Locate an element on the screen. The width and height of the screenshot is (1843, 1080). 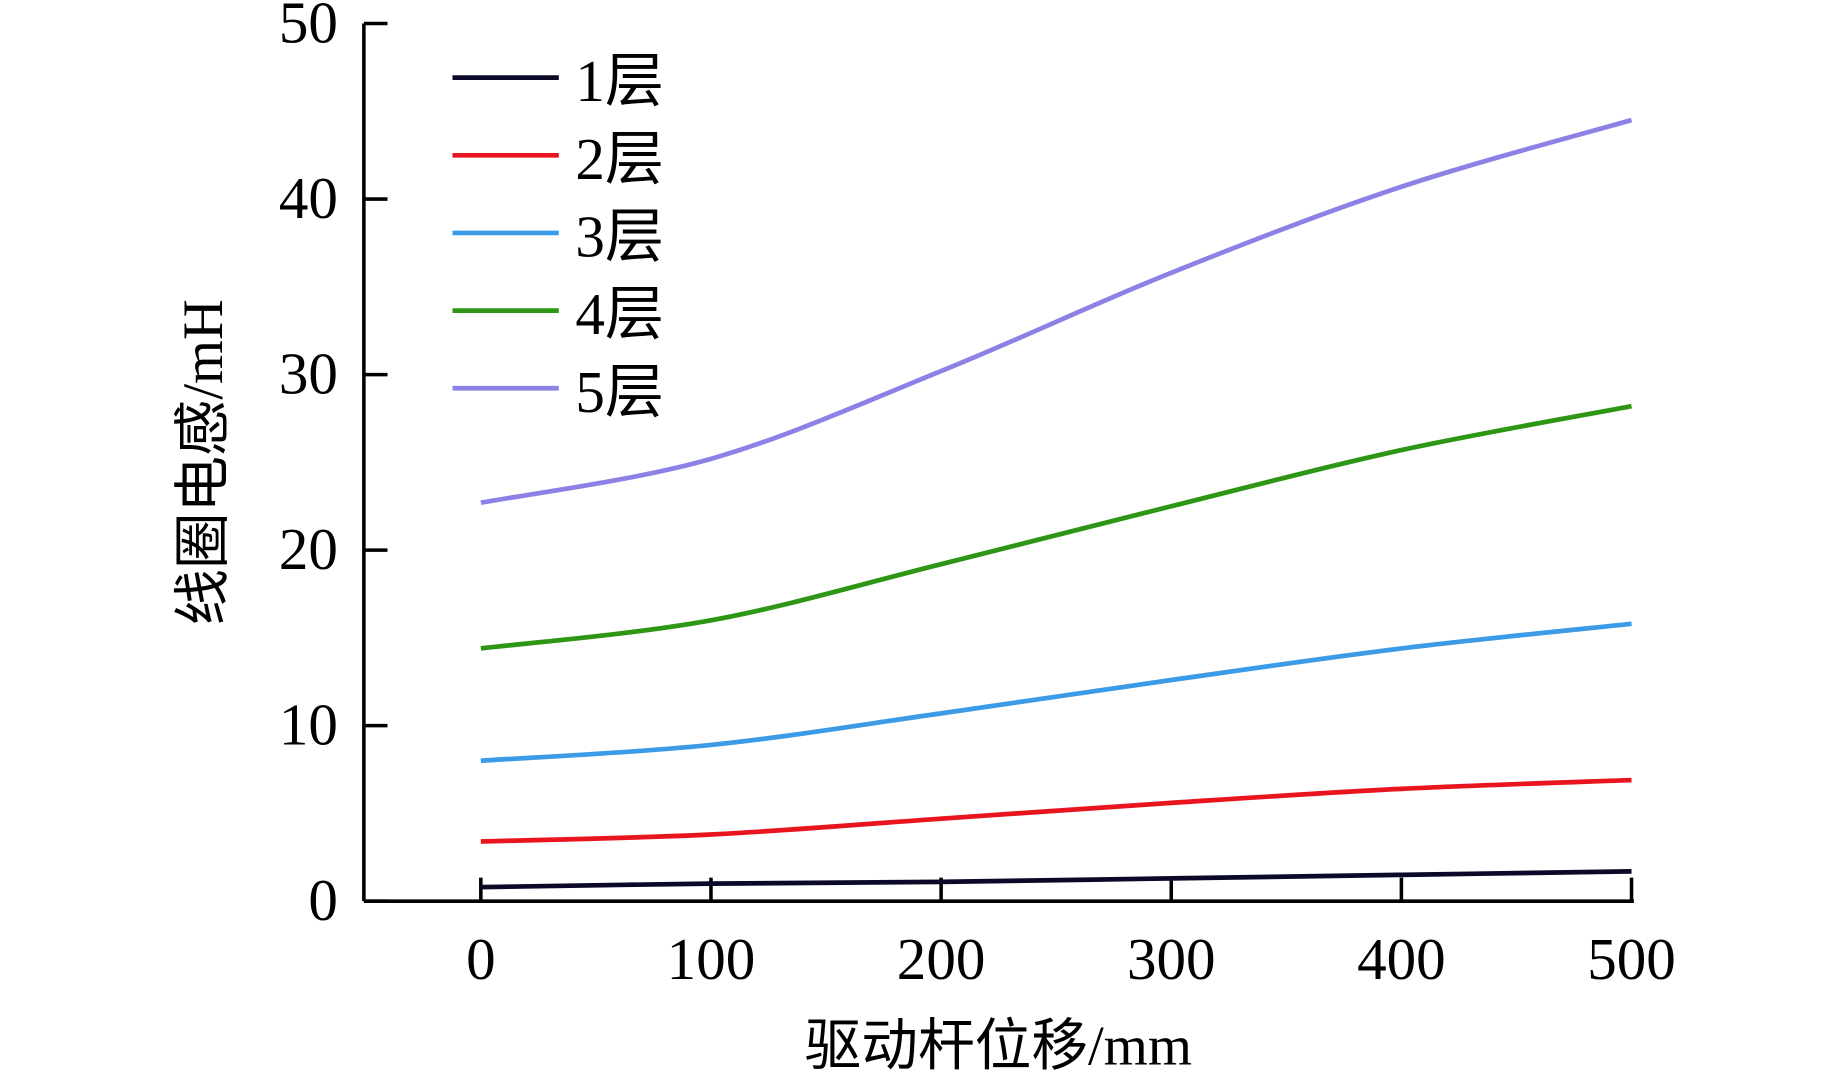
legend-label: 3层 is located at coordinates (619, 237).